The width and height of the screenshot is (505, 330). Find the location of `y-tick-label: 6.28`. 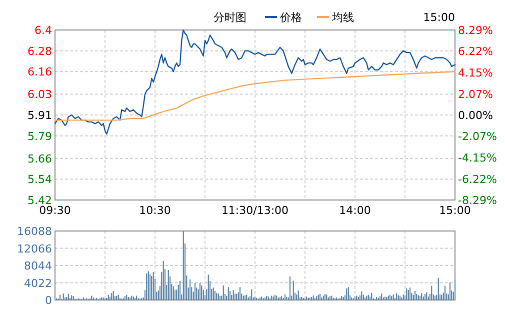

y-tick-label: 6.28 is located at coordinates (40, 51).